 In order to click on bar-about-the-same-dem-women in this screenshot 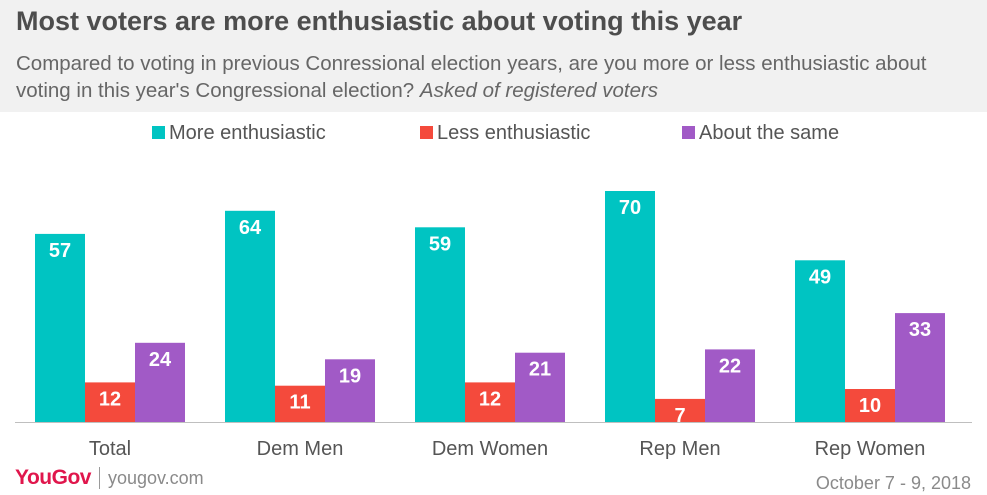, I will do `click(540, 387)`.